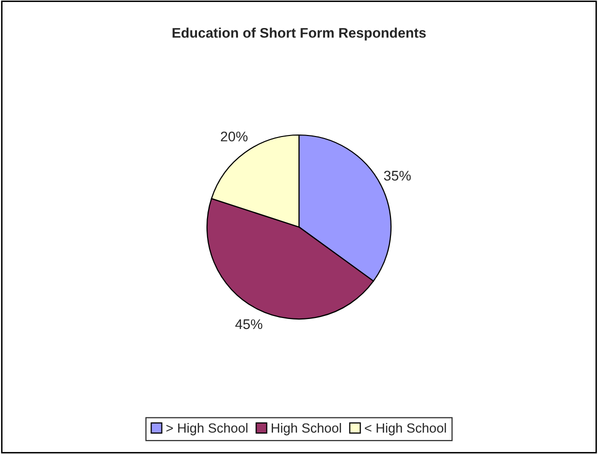  Describe the element at coordinates (234, 137) in the screenshot. I see `data-label: 20%` at that location.